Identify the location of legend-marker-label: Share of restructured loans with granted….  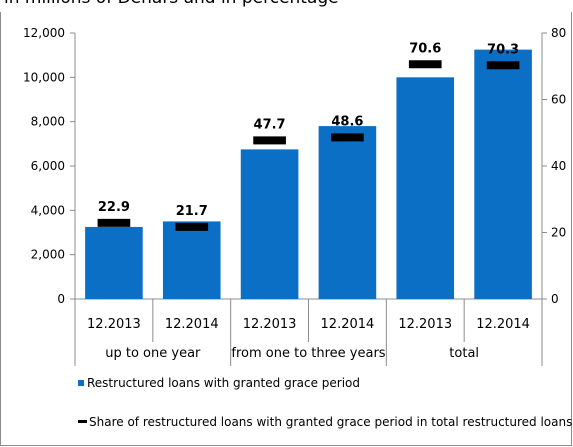
(331, 422).